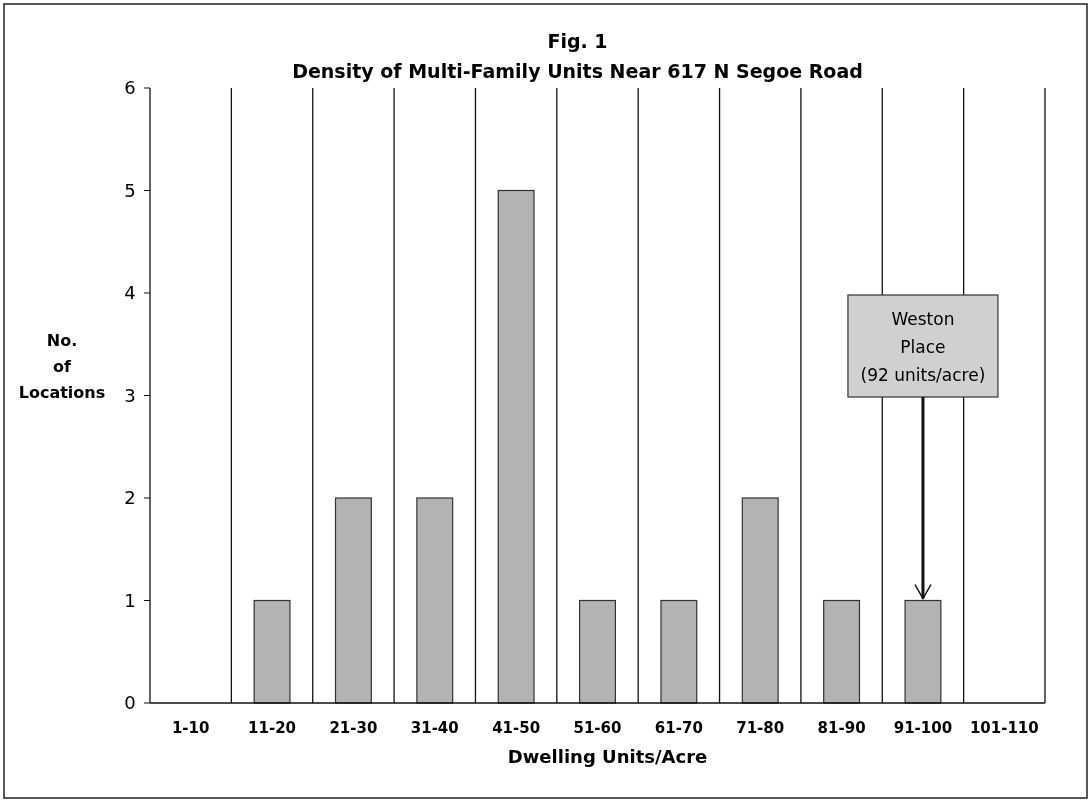 The height and width of the screenshot is (802, 1091). What do you see at coordinates (607, 756) in the screenshot?
I see `x-axis-title: Dwelling Units/Acre` at bounding box center [607, 756].